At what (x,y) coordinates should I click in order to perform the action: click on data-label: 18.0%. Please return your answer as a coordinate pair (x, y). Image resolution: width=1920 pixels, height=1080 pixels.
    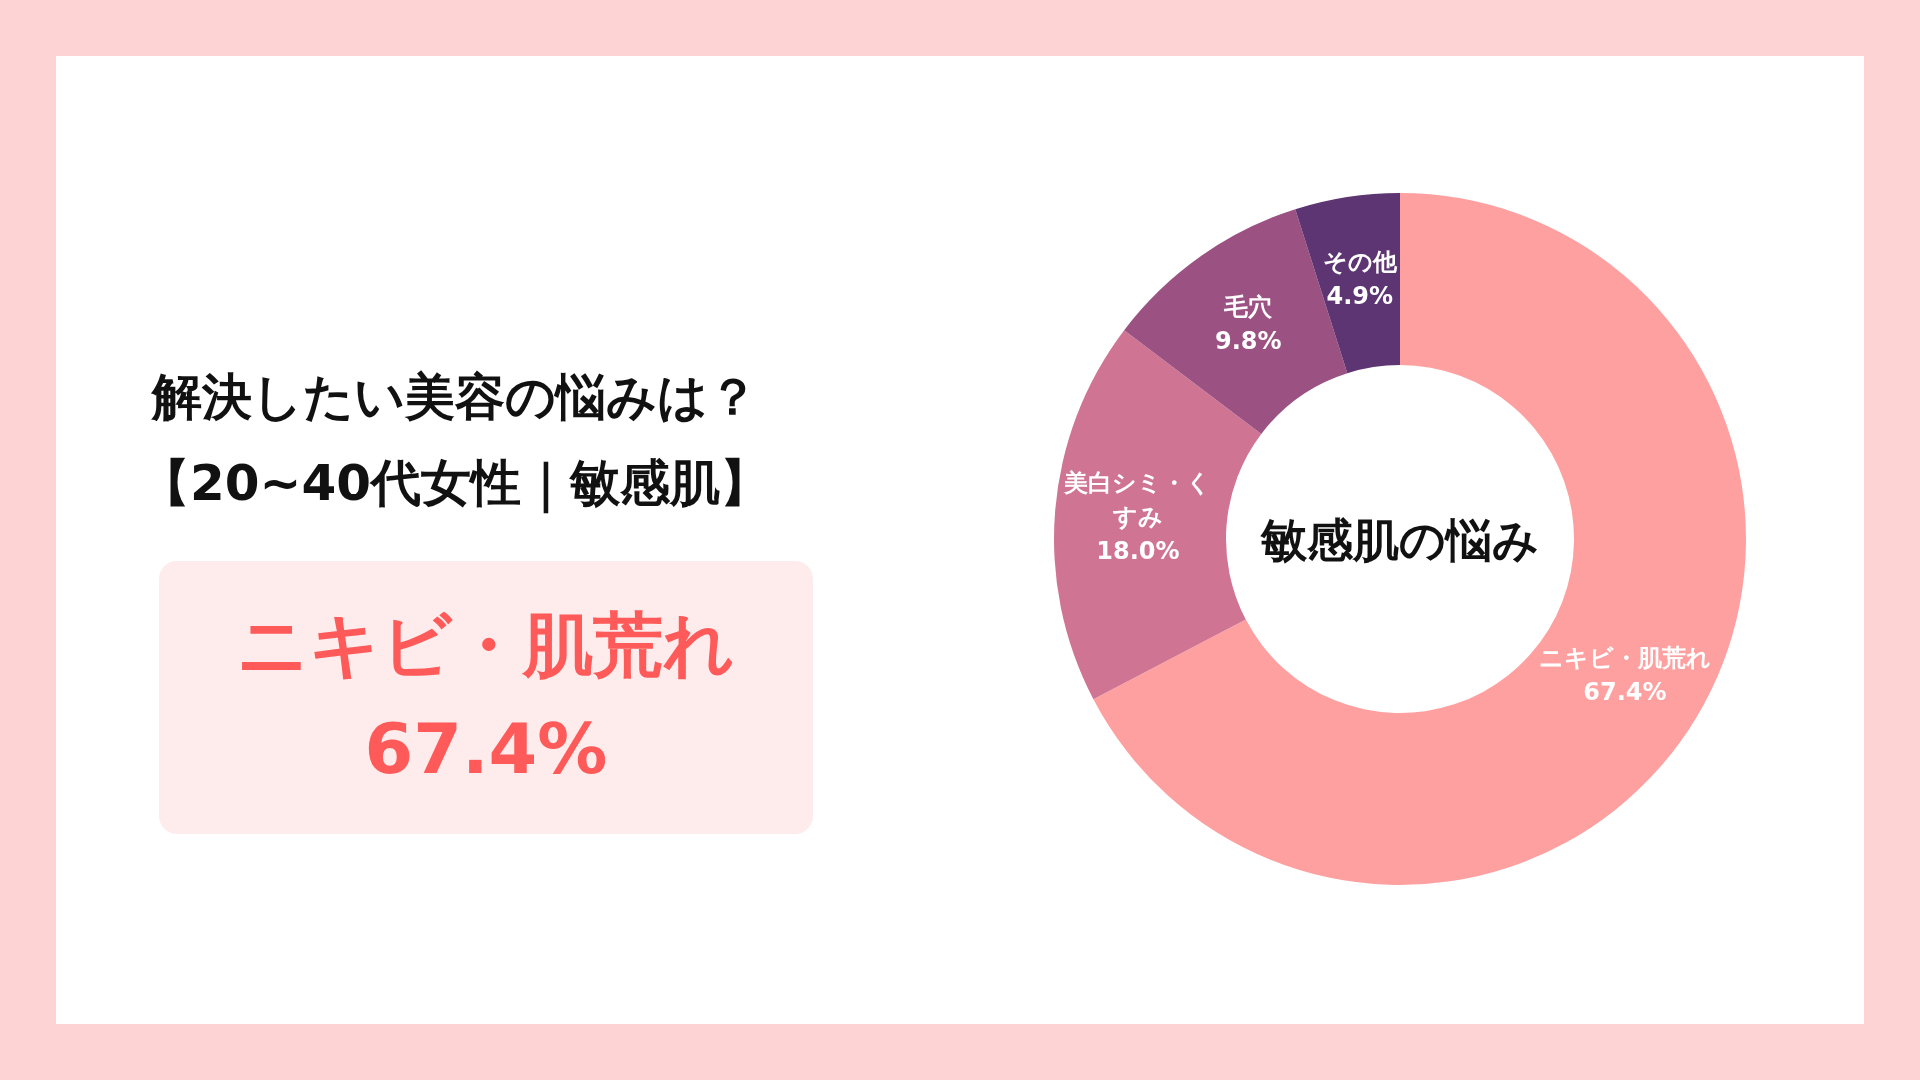
    Looking at the image, I should click on (1138, 551).